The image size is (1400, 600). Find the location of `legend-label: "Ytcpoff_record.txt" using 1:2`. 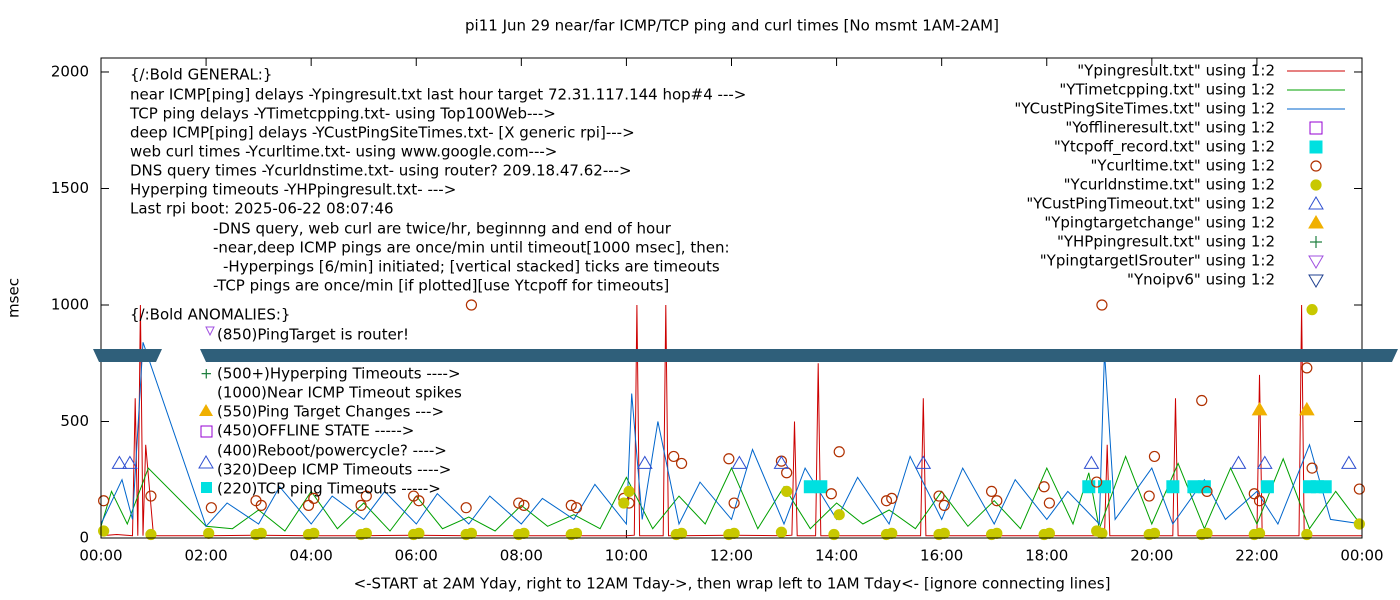

legend-label: "Ytcpoff_record.txt" using 1:2 is located at coordinates (1164, 147).